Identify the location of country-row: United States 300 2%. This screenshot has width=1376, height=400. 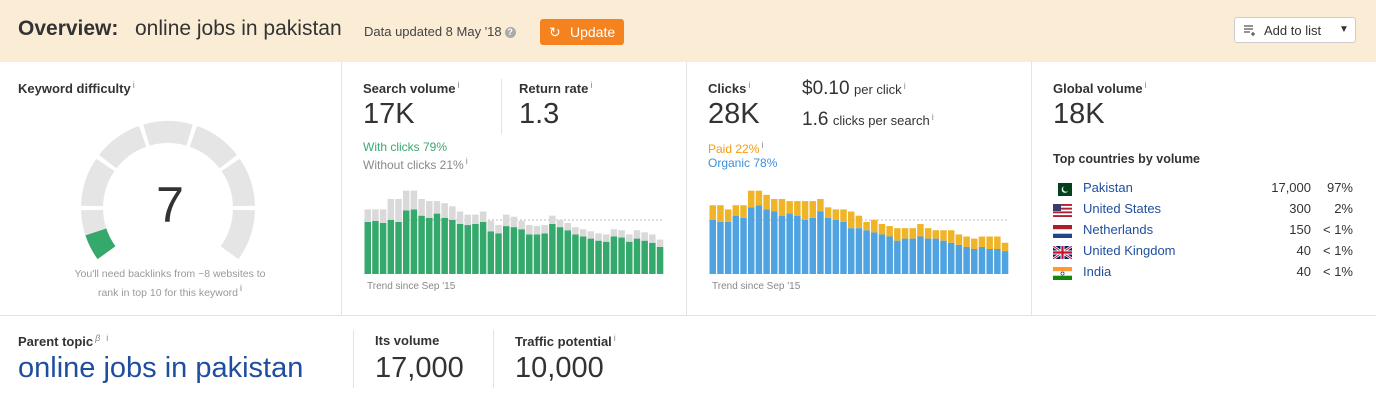
(1203, 211).